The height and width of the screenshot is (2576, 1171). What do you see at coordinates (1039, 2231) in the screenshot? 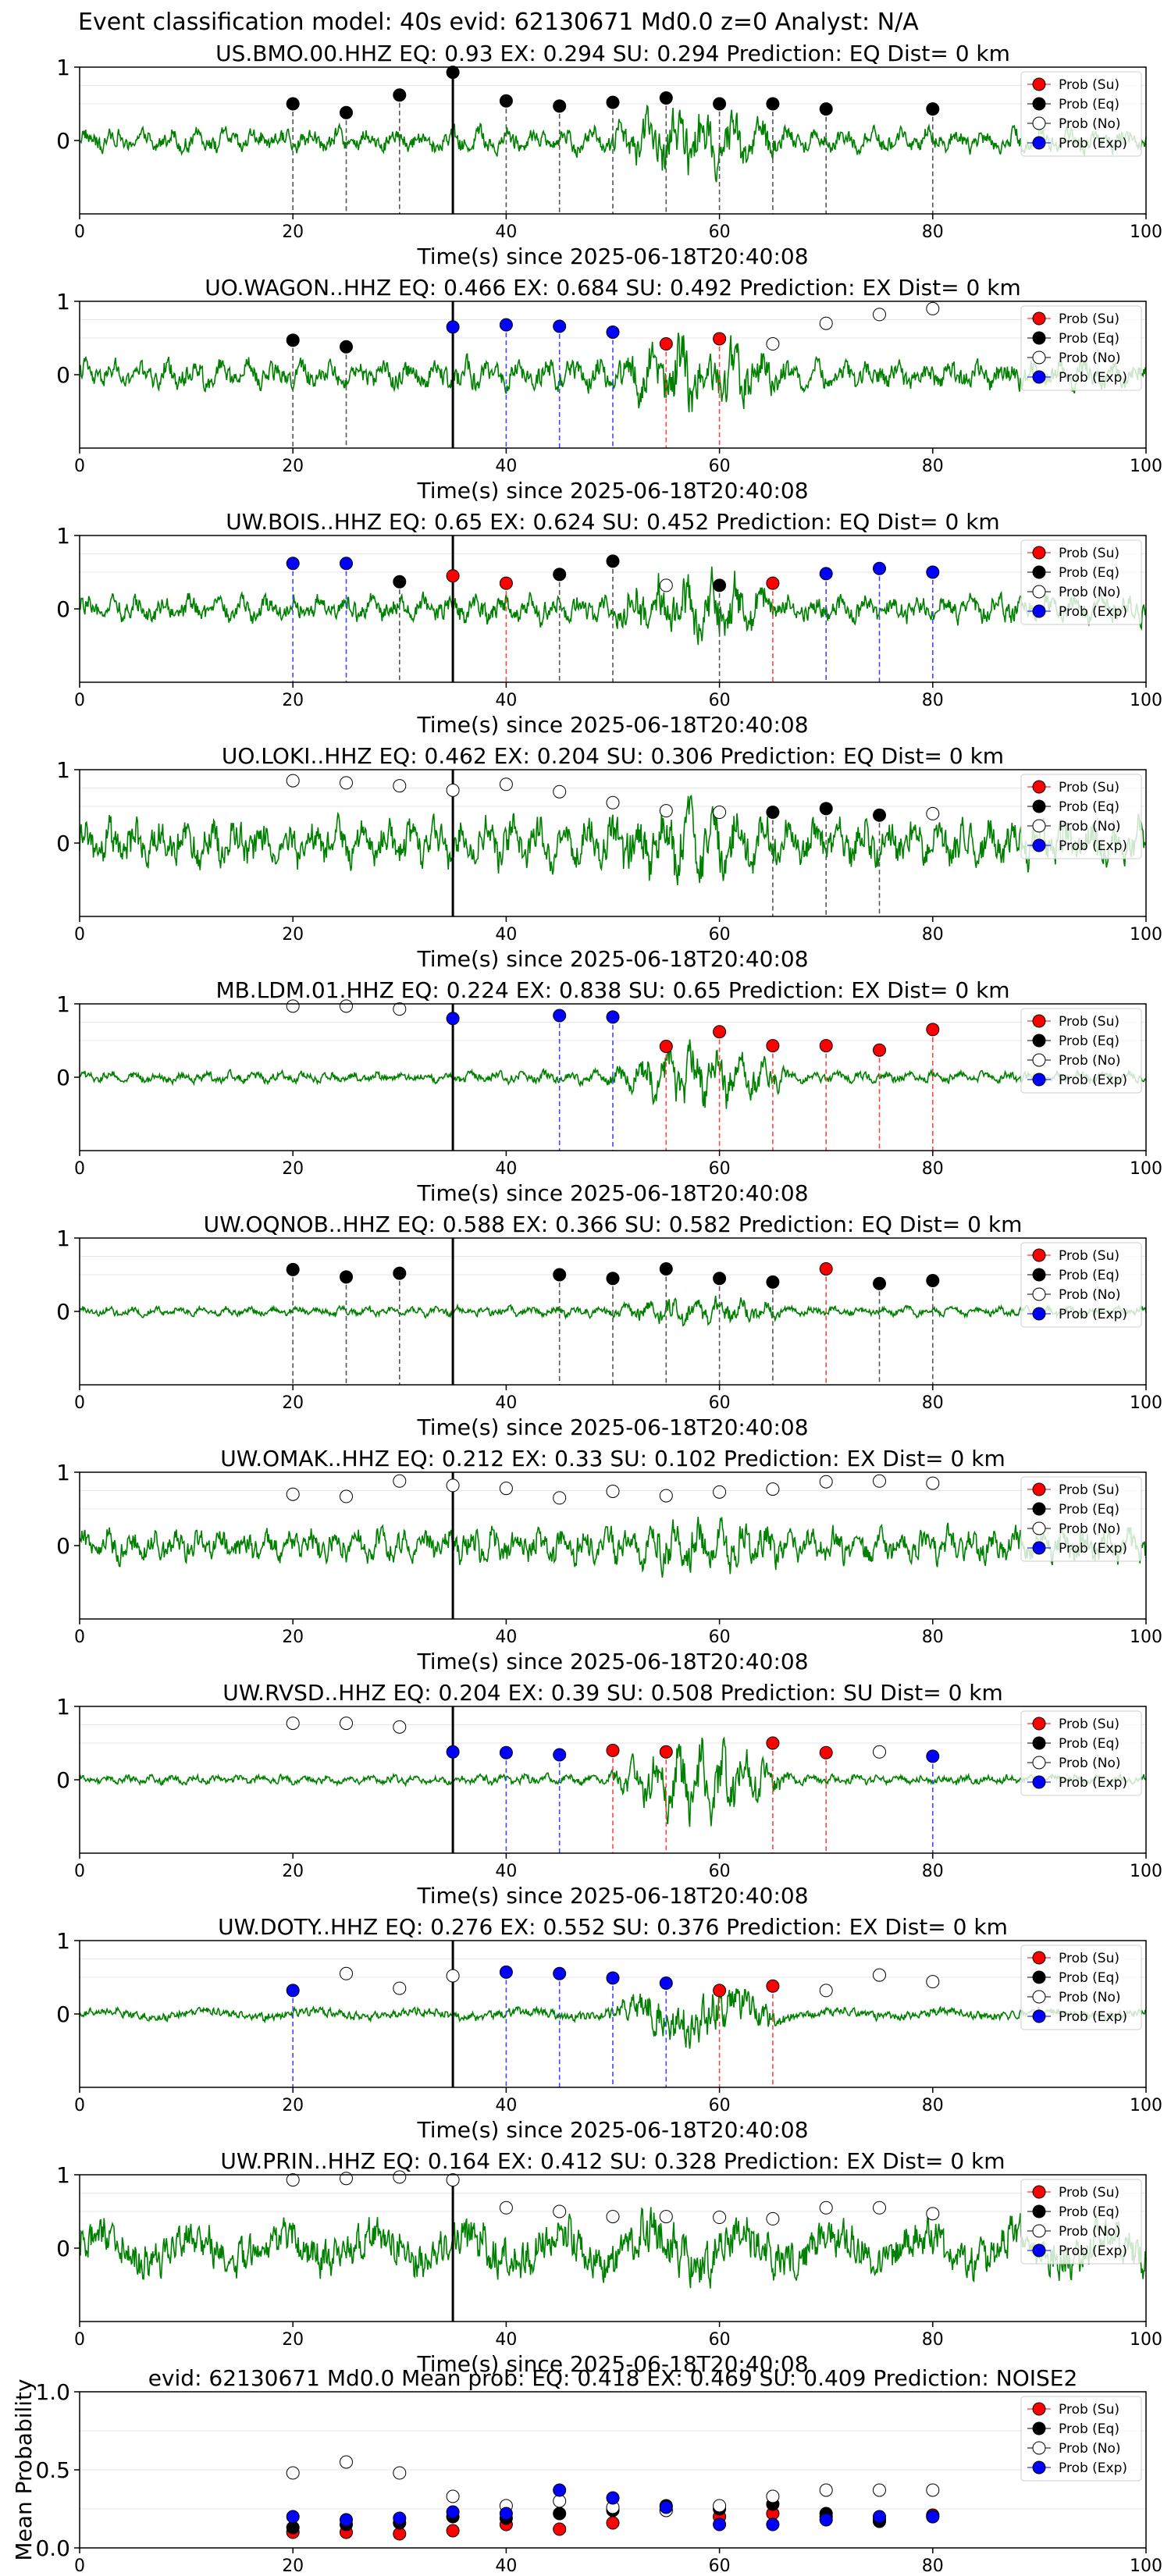
I see `legend-marker-no` at bounding box center [1039, 2231].